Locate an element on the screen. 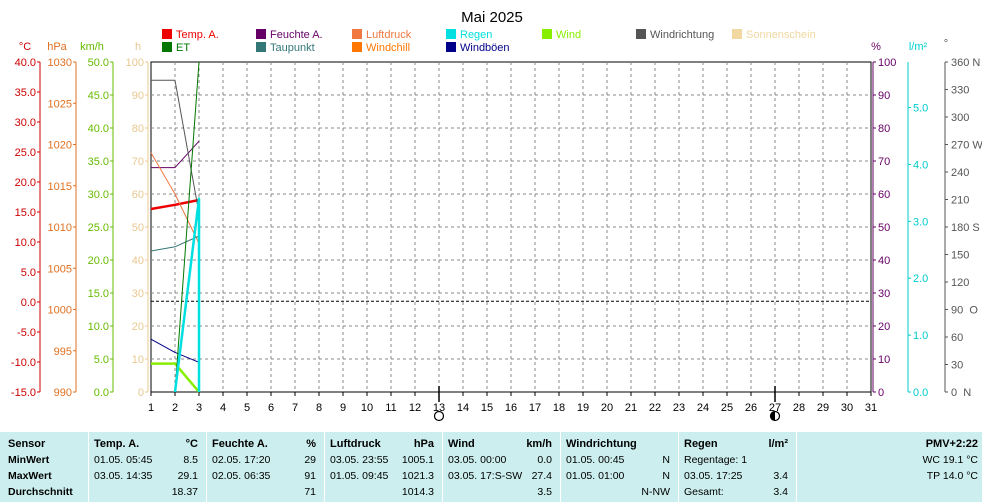 The image size is (982, 502). x-axis-tick-label: 4 is located at coordinates (223, 408).